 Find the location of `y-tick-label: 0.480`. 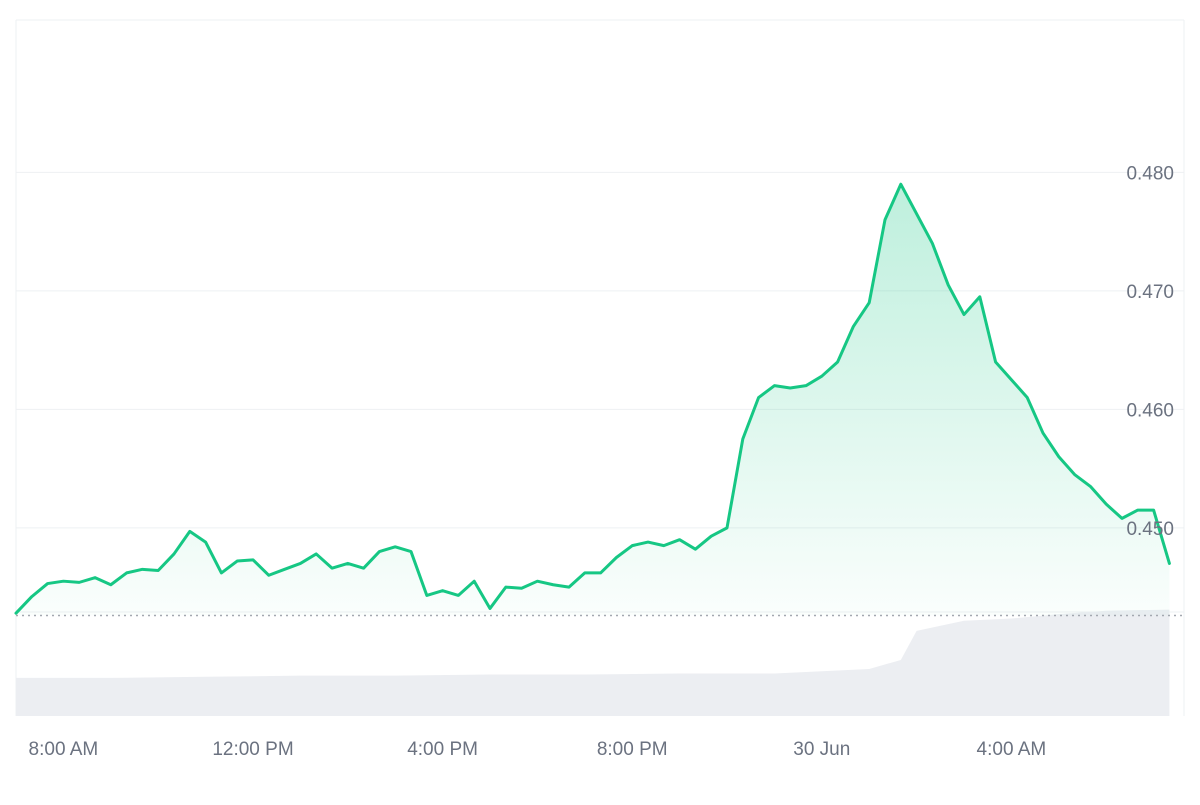

y-tick-label: 0.480 is located at coordinates (1150, 173).